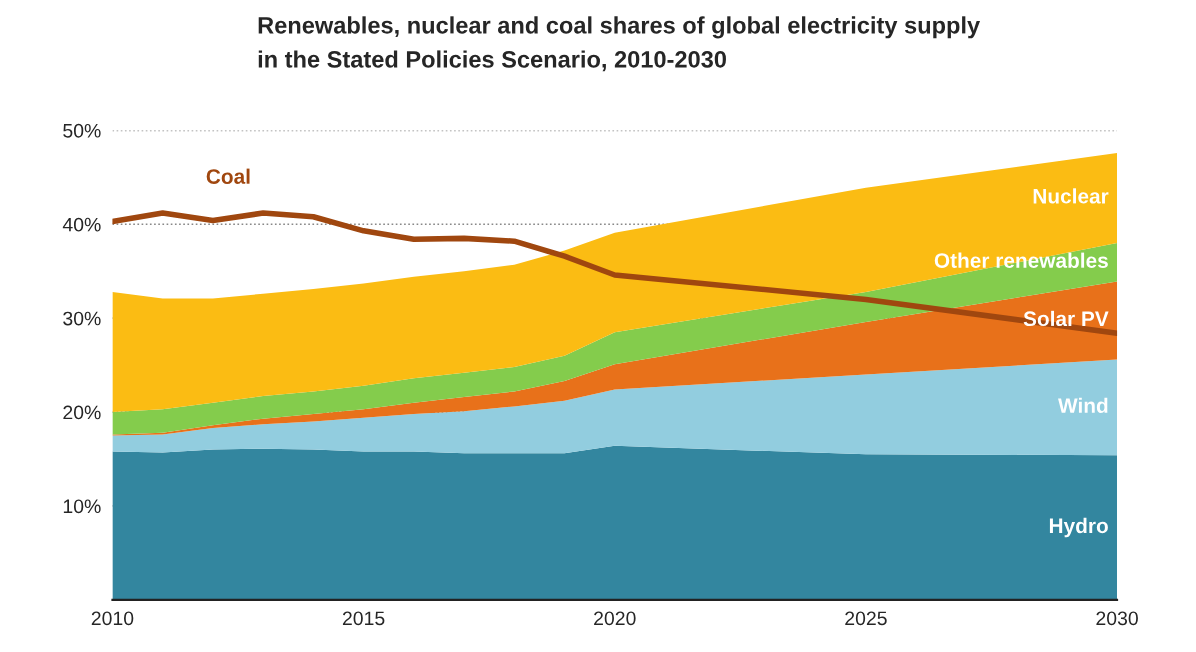  What do you see at coordinates (1071, 196) in the screenshot?
I see `series-label: Nuclear` at bounding box center [1071, 196].